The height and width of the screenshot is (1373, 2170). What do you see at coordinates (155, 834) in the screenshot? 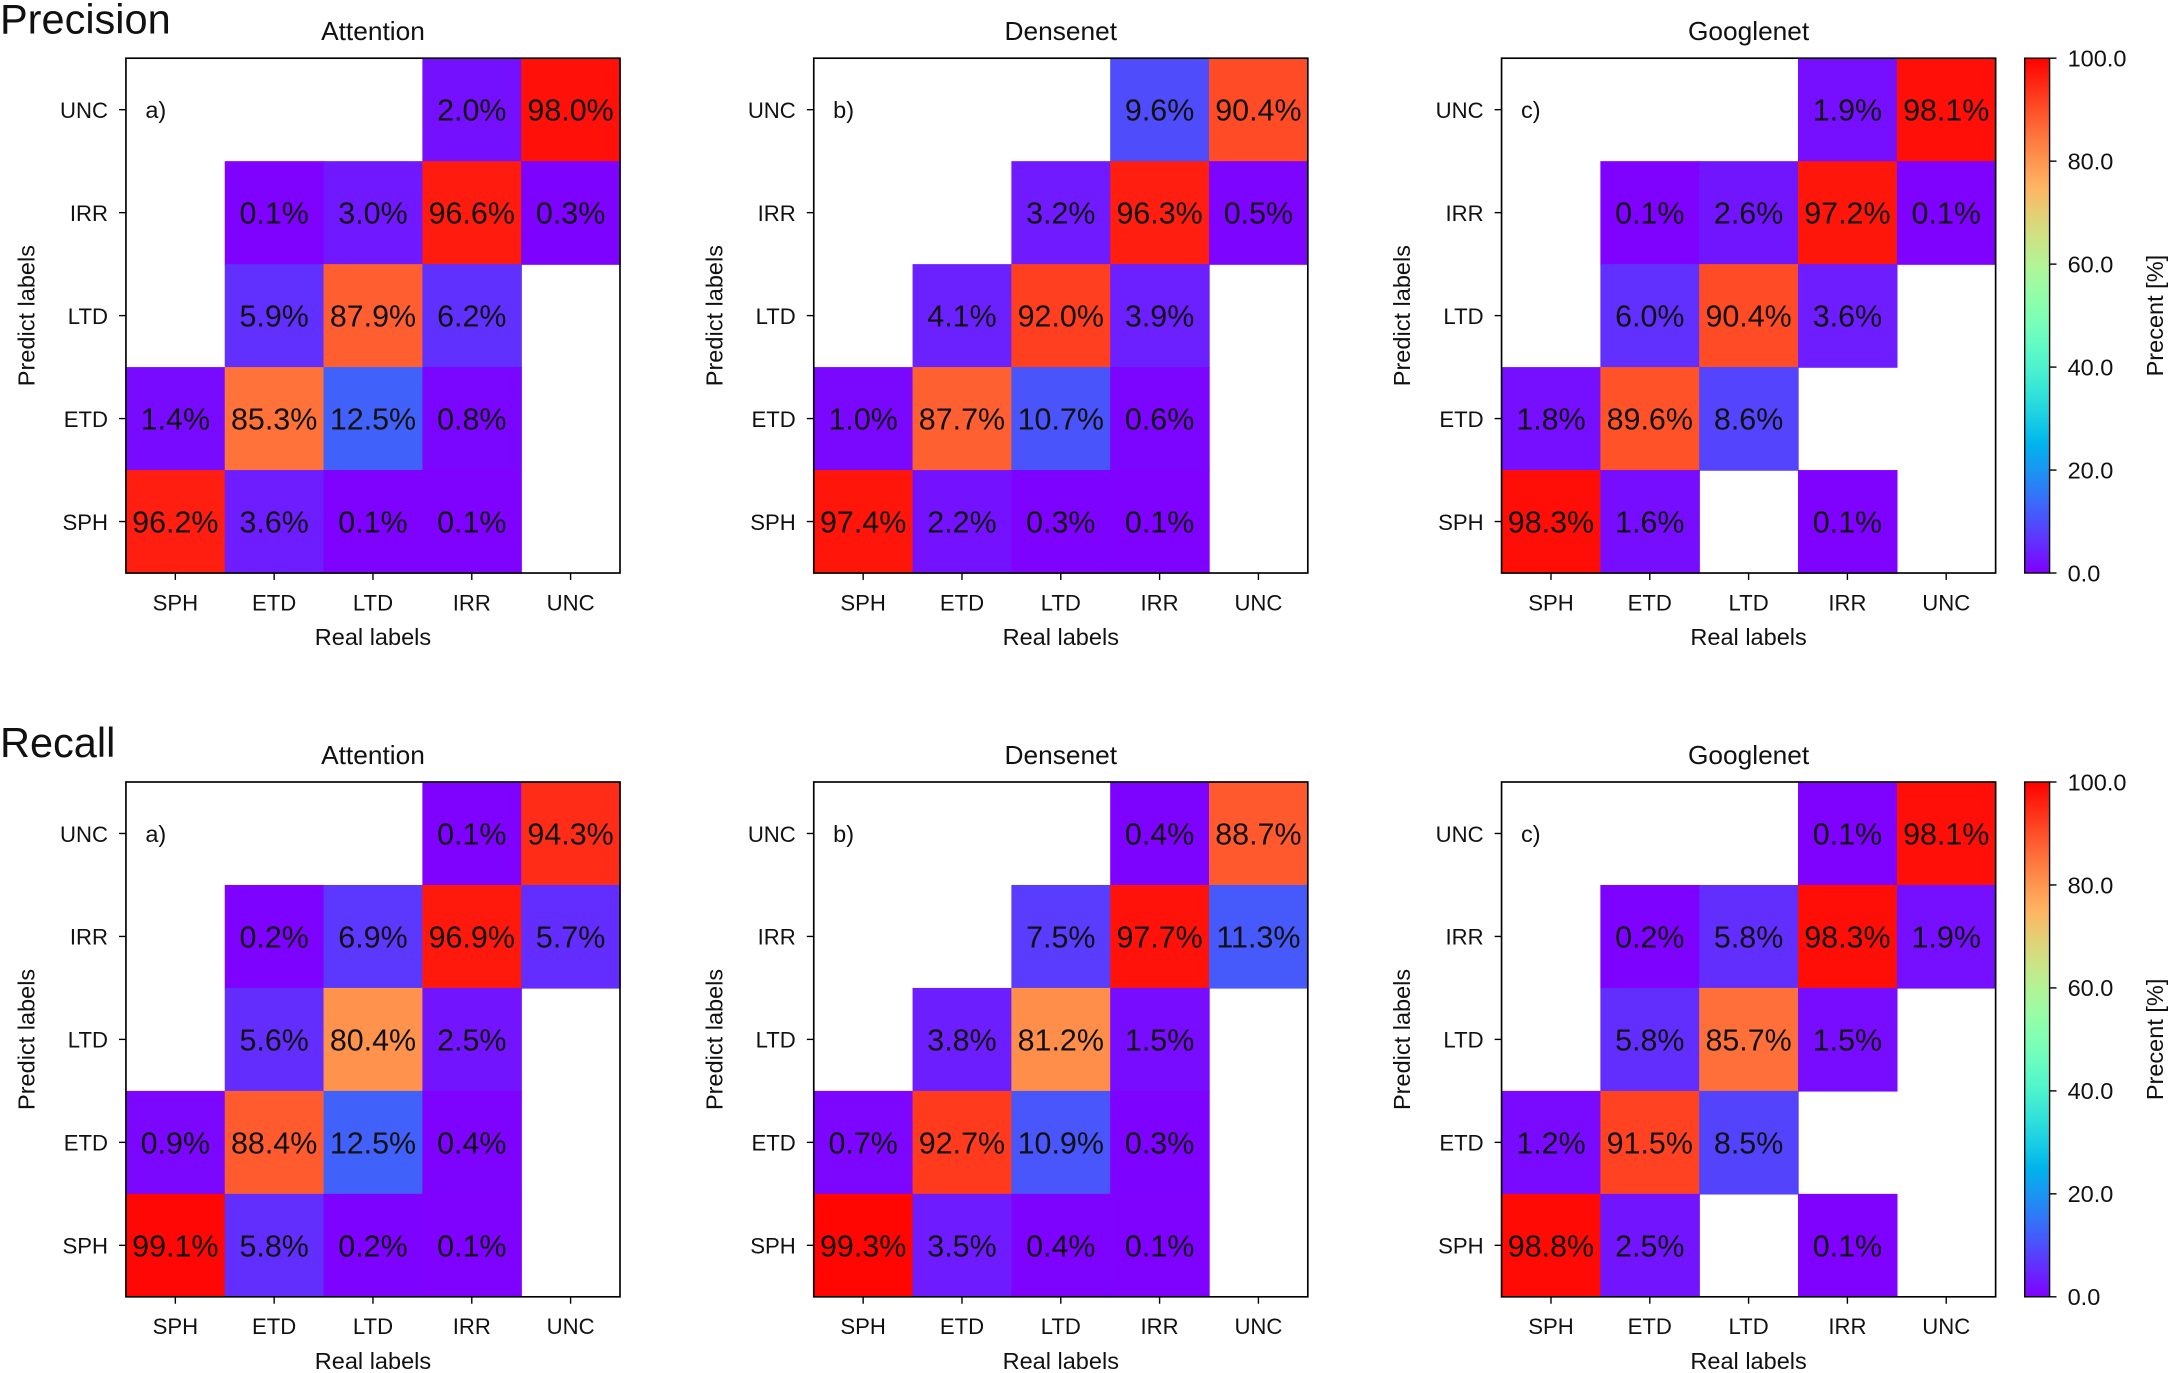
I see `panel-letter: a)` at bounding box center [155, 834].